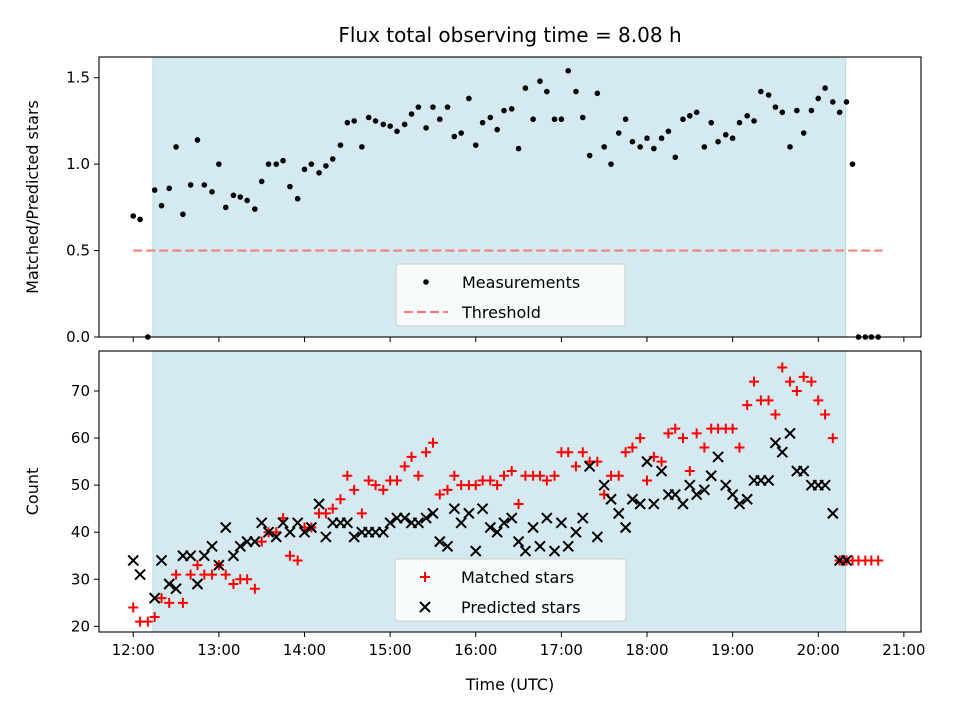  What do you see at coordinates (425, 577) in the screenshot?
I see `legend-marker-plus` at bounding box center [425, 577].